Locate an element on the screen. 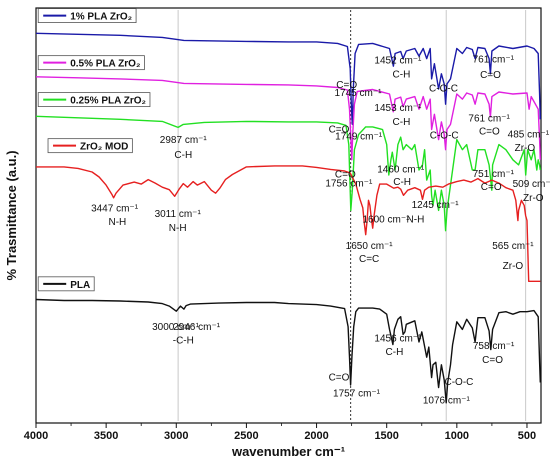 Image resolution: width=550 pixels, height=463 pixels. y-axis-title: % Trasmittance (a.u.) is located at coordinates (11, 215).